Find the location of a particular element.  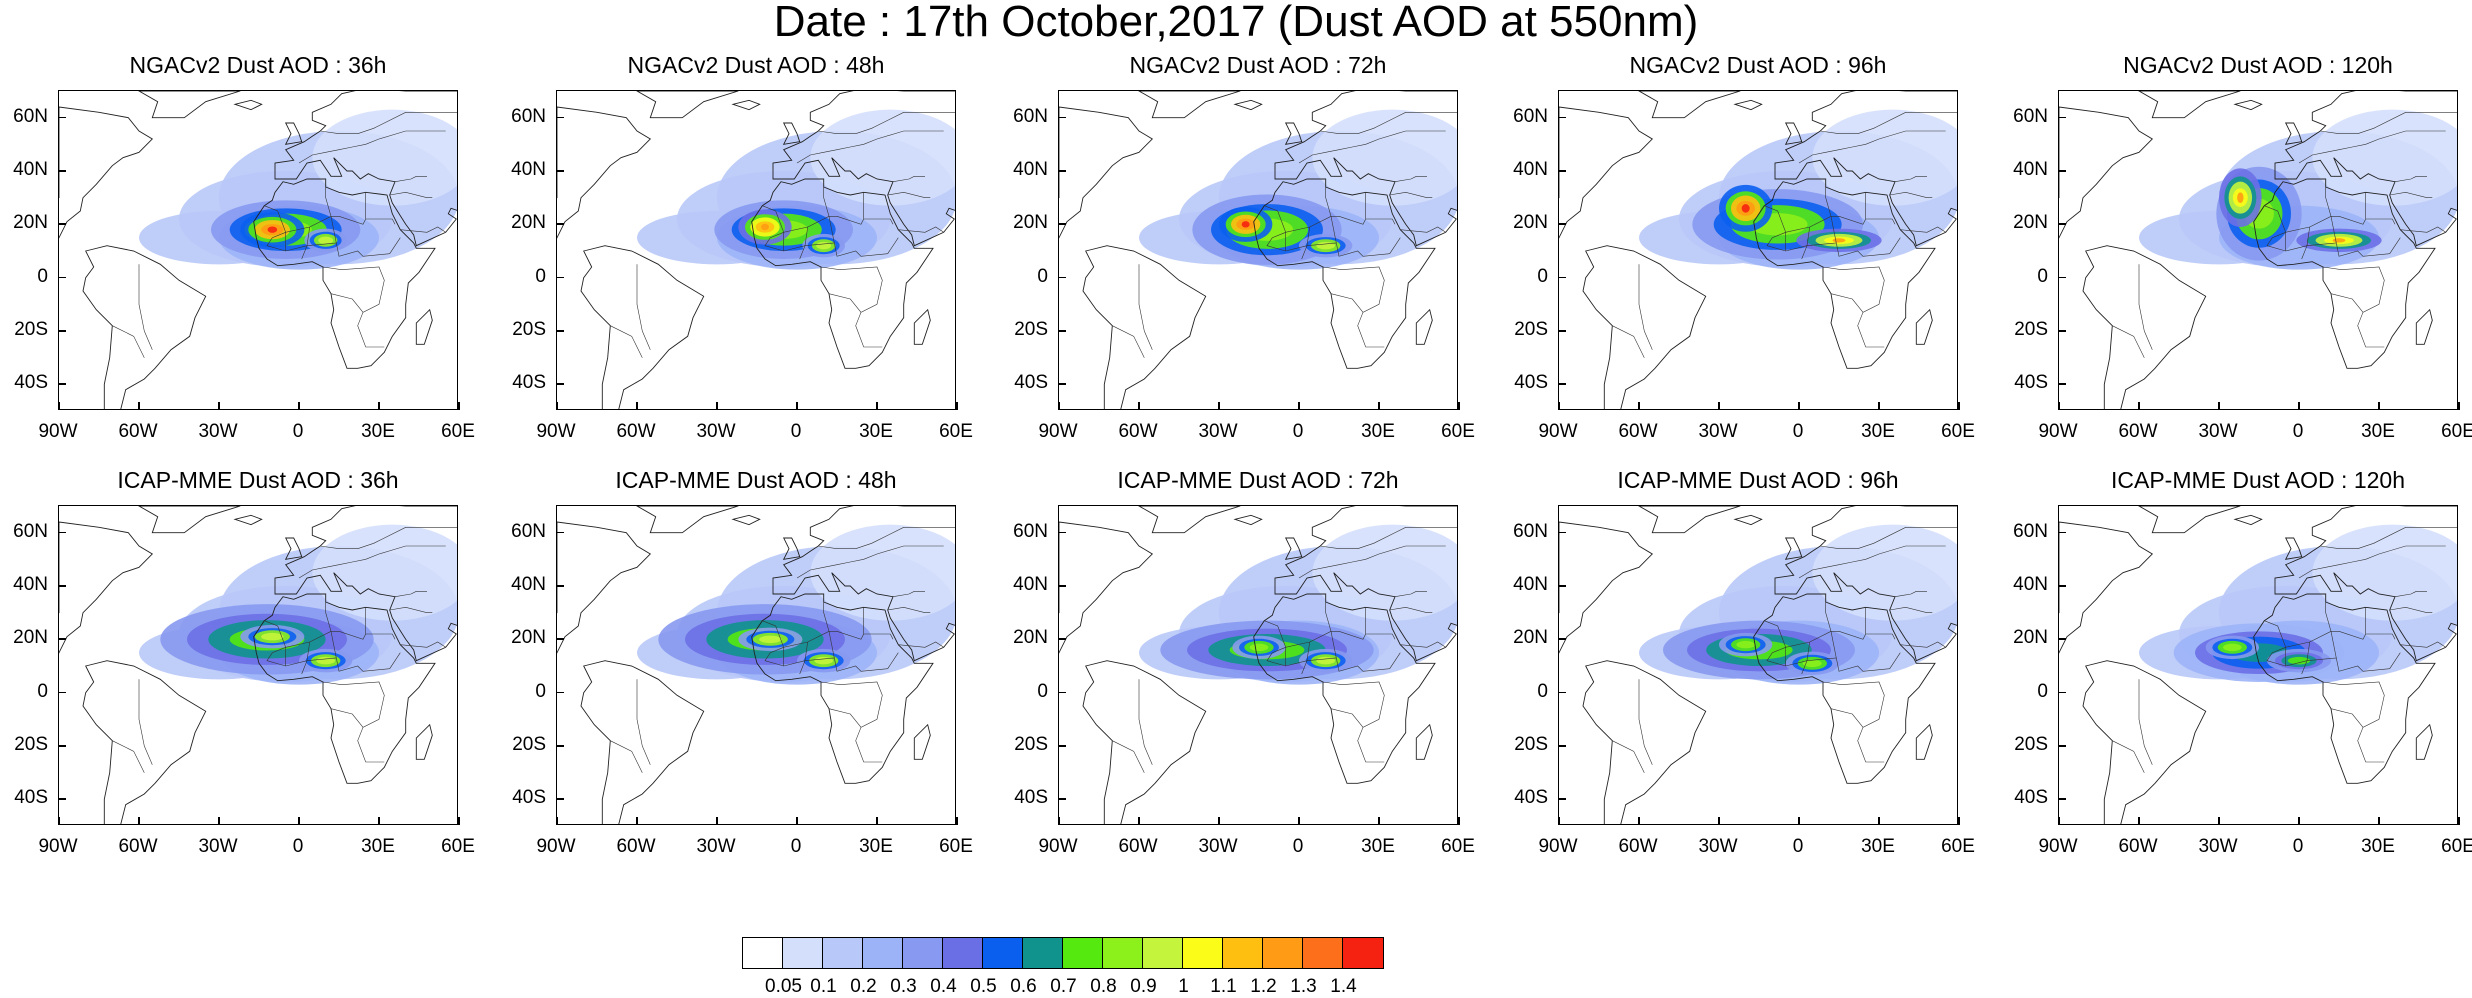

panel-title: NGACv2 Dust AOD : 96h is located at coordinates (1758, 65).